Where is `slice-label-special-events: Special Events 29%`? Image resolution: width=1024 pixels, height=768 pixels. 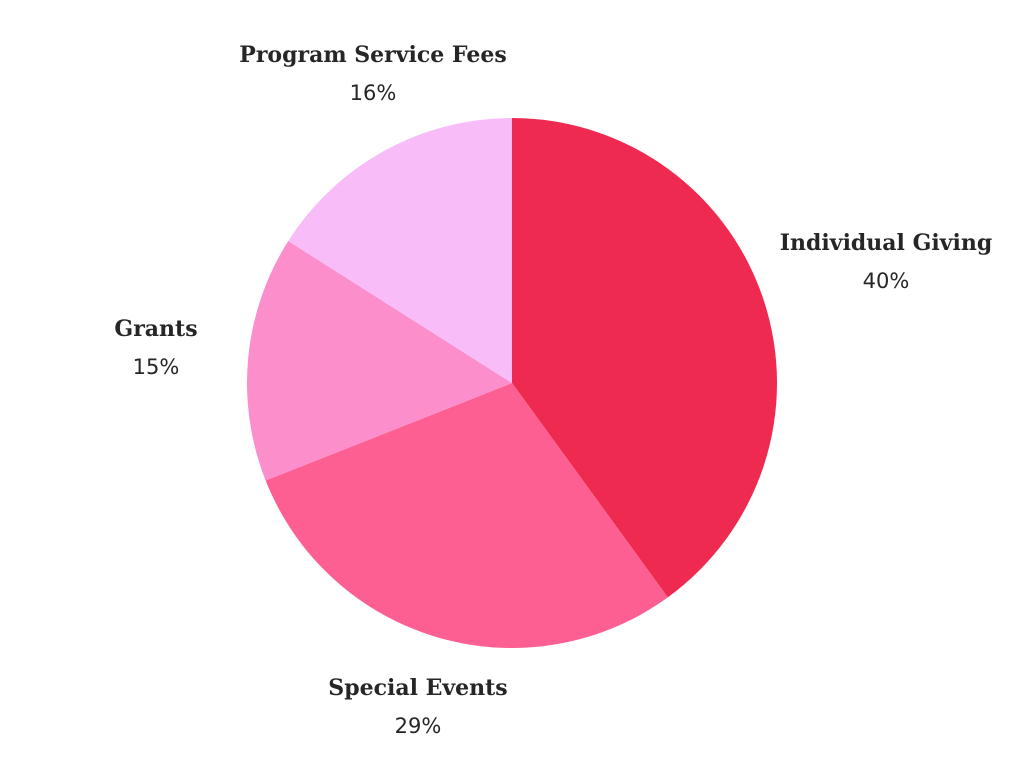 slice-label-special-events: Special Events 29% is located at coordinates (417, 707).